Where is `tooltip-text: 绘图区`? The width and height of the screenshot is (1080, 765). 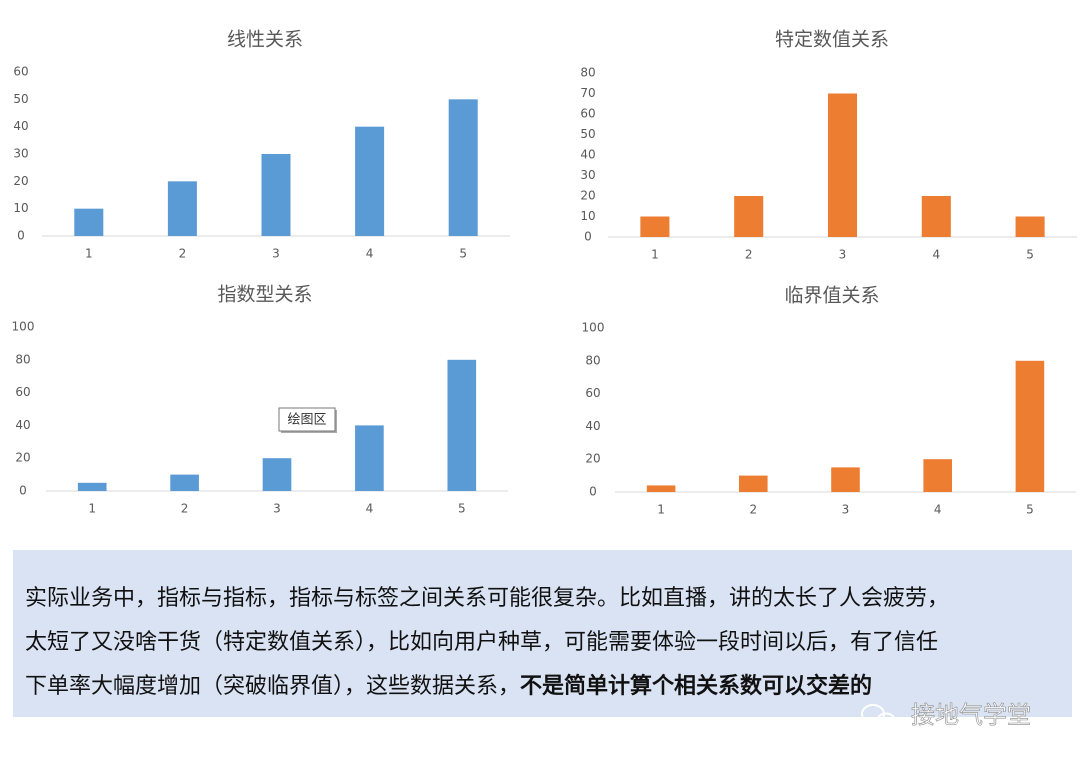 tooltip-text: 绘图区 is located at coordinates (306, 420).